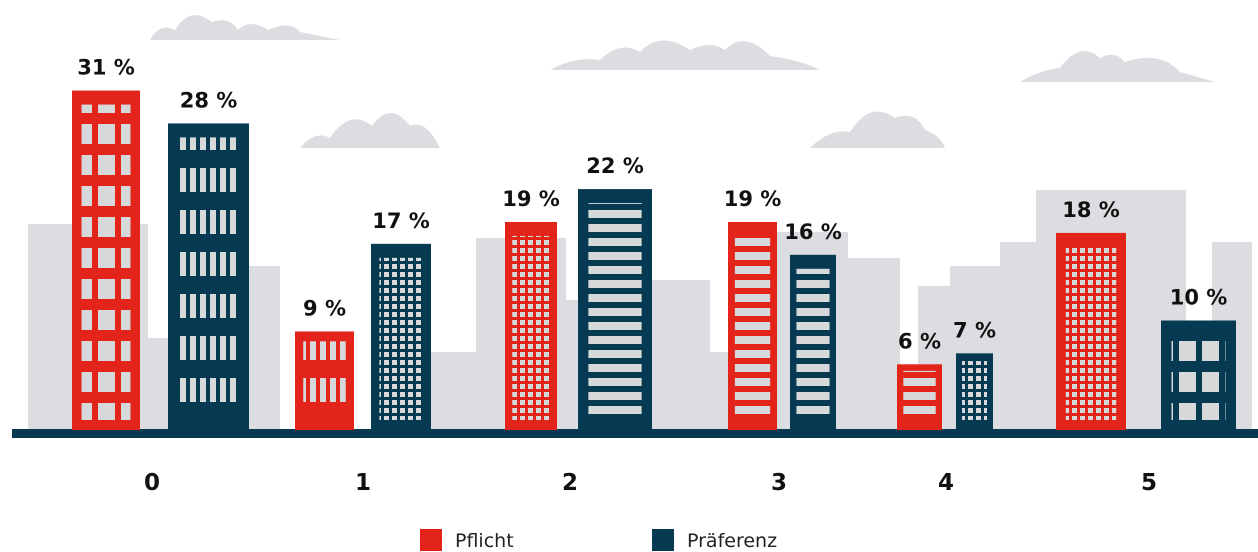 The image size is (1258, 552). Describe the element at coordinates (484, 541) in the screenshot. I see `legend-label: Pflicht` at that location.